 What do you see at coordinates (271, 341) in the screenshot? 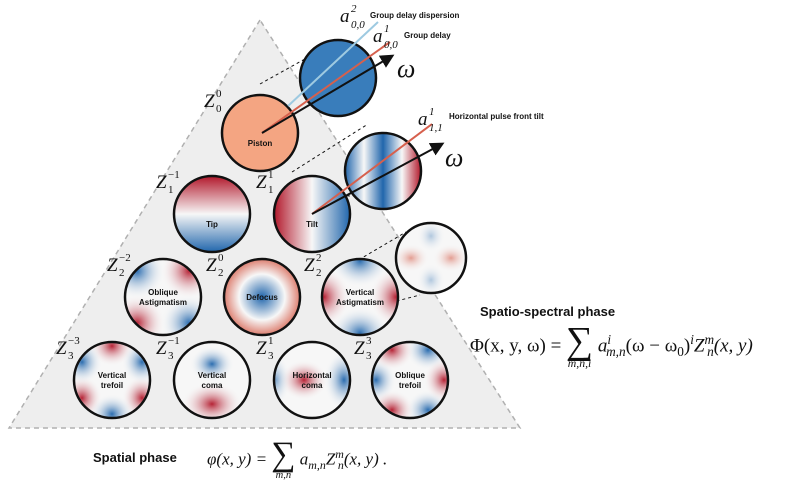
I see `zernike-sup-horizontal-coma: 1` at bounding box center [271, 341].